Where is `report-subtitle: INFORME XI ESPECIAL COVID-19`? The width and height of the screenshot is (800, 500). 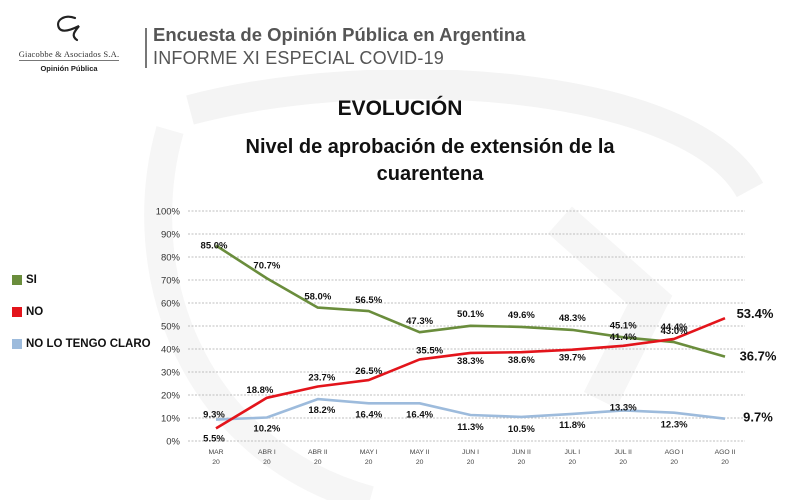
report-subtitle: INFORME XI ESPECIAL COVID-19 is located at coordinates (298, 58).